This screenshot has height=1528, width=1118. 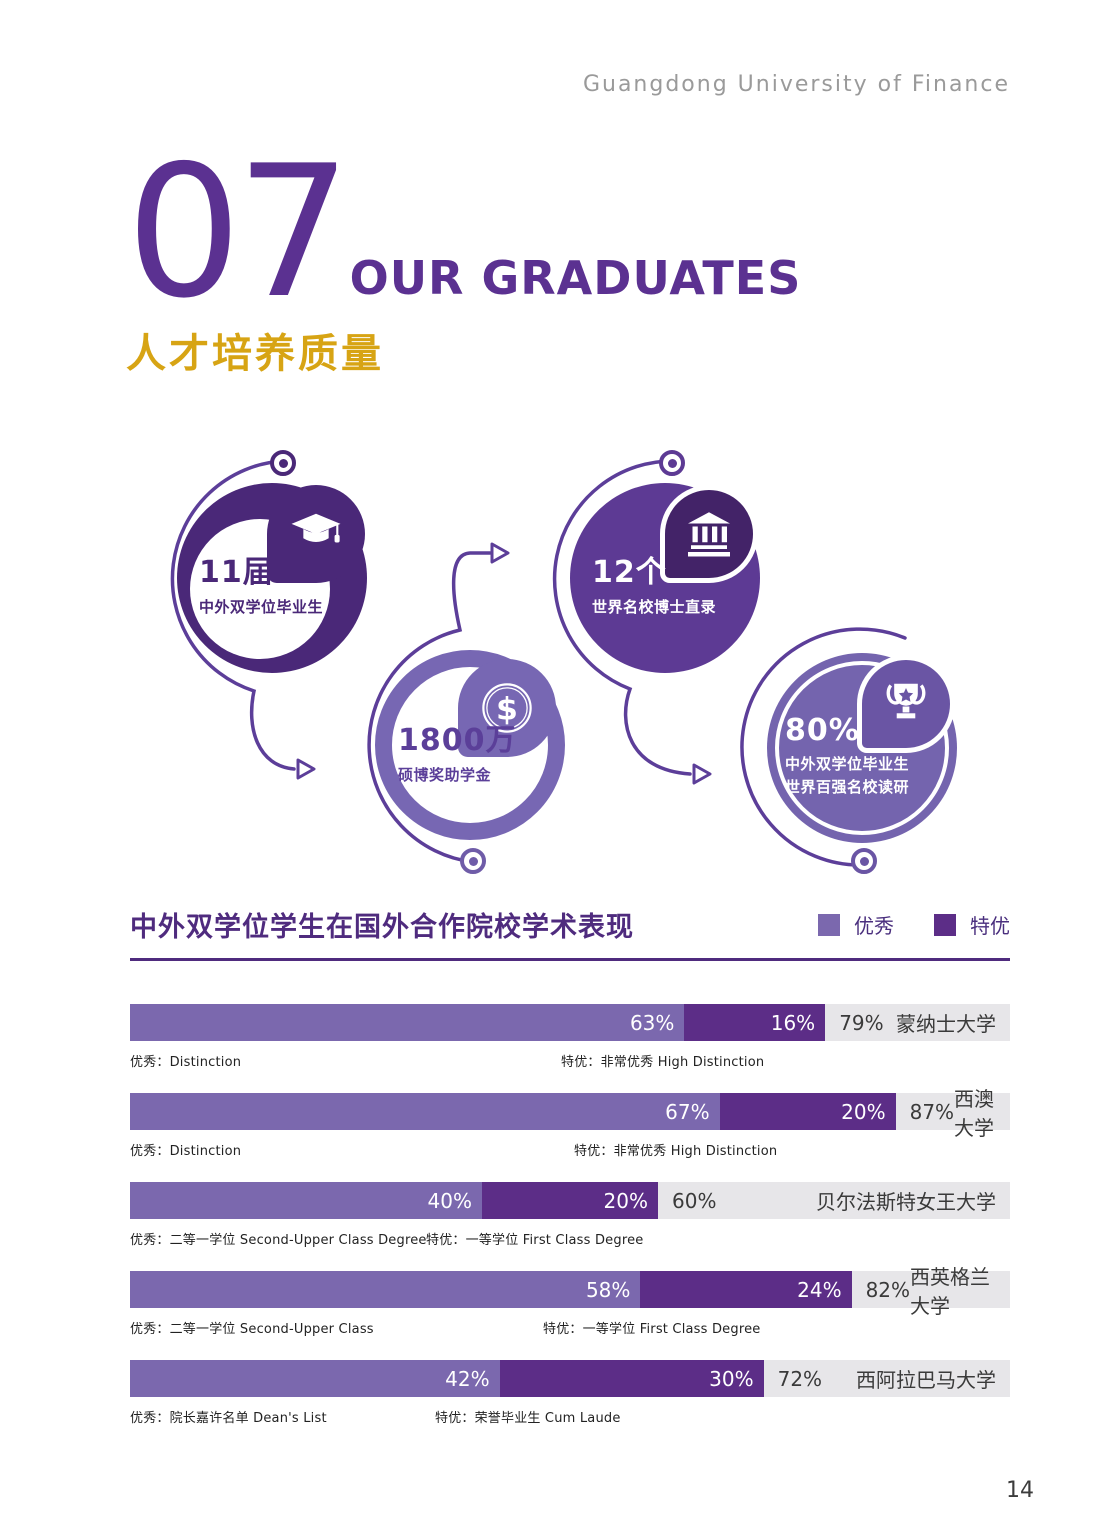 I want to click on stat-label-line2: 世界百强名校读研, so click(x=847, y=787).